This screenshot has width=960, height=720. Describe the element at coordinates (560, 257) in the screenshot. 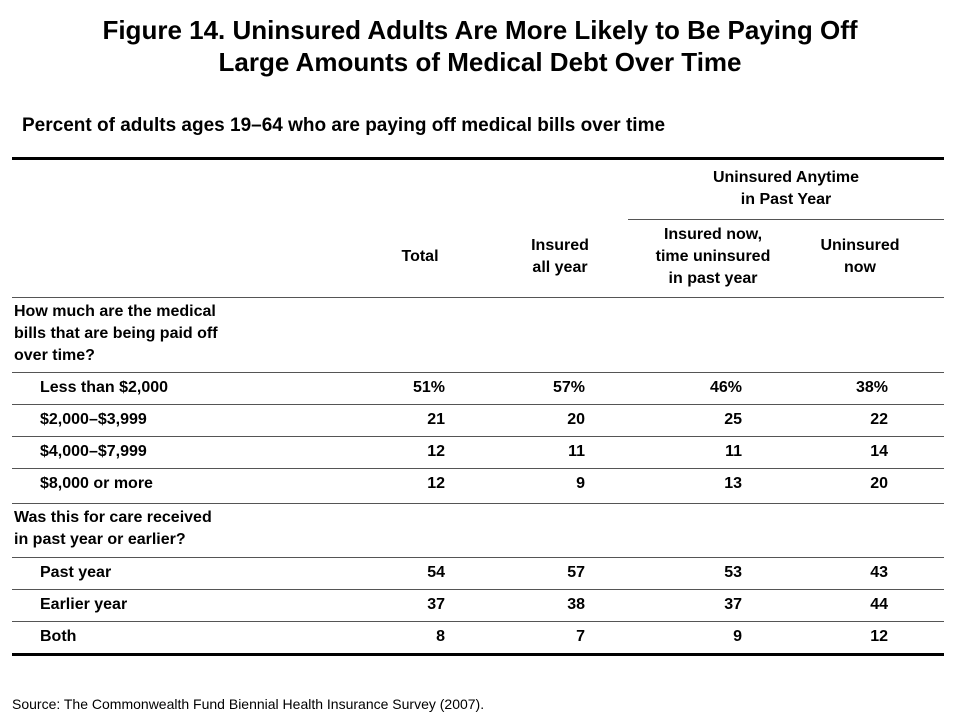

I see `col-header-insured-all-year: Insured all year` at that location.